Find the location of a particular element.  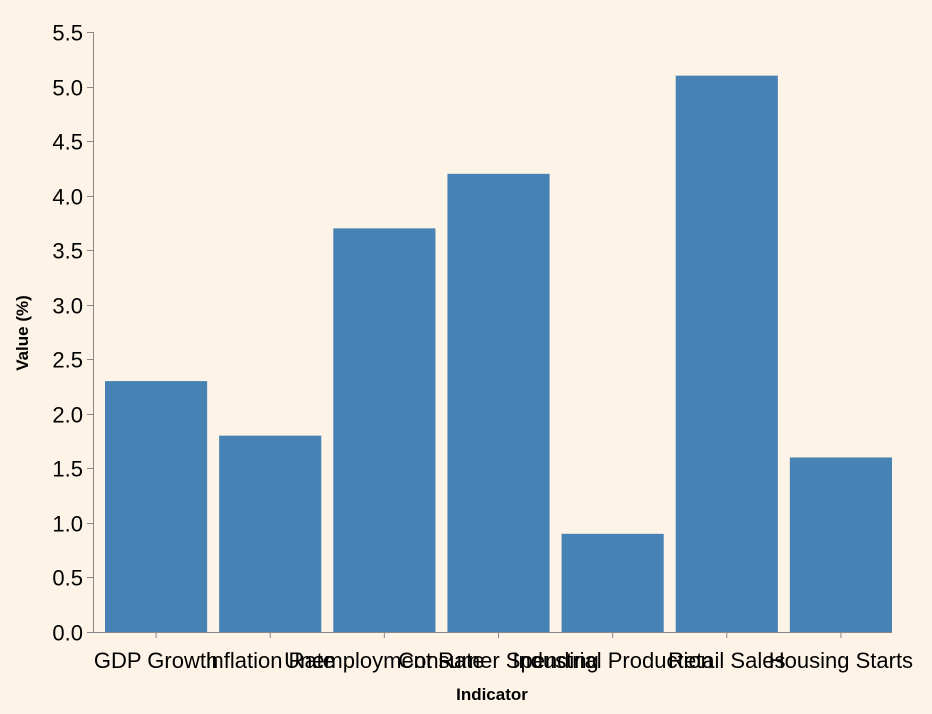

y-tick-label: 3.0 is located at coordinates (67, 306).